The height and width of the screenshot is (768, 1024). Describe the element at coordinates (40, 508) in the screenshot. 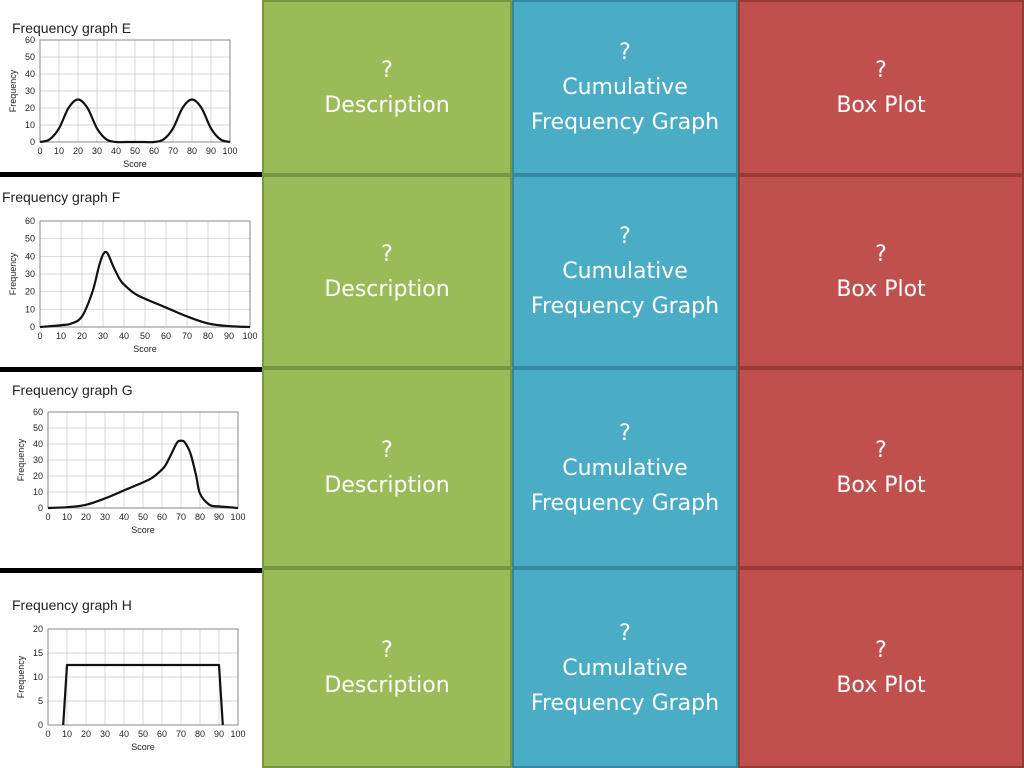

I see `y-tick-label: 0` at that location.